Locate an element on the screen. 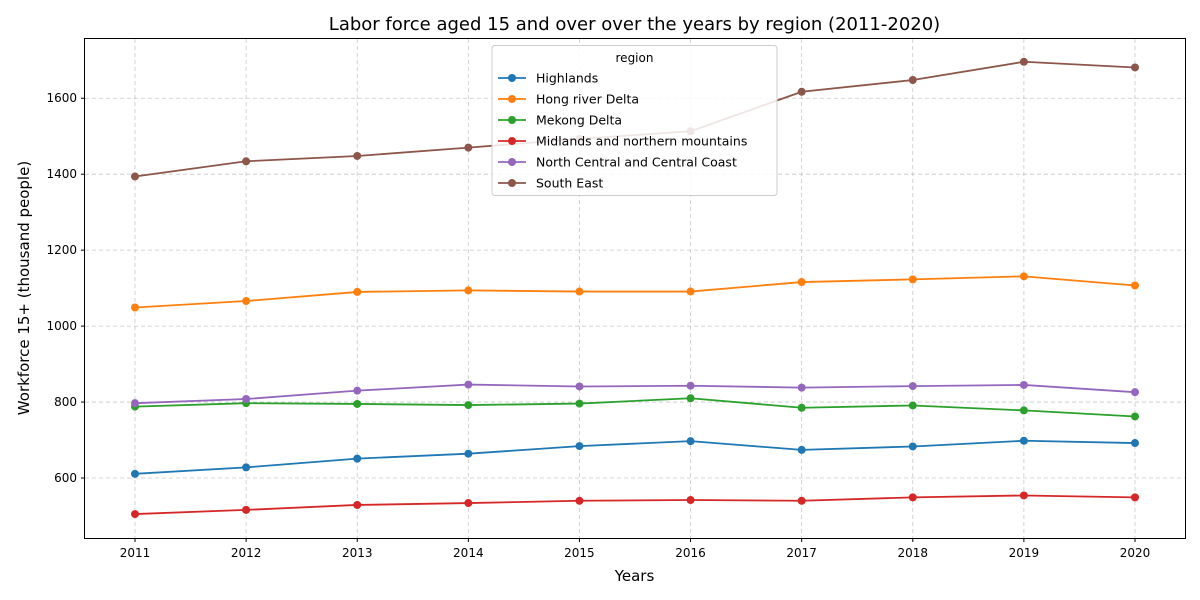 Image resolution: width=1200 pixels, height=600 pixels. legend-item: Highlands is located at coordinates (548, 78).